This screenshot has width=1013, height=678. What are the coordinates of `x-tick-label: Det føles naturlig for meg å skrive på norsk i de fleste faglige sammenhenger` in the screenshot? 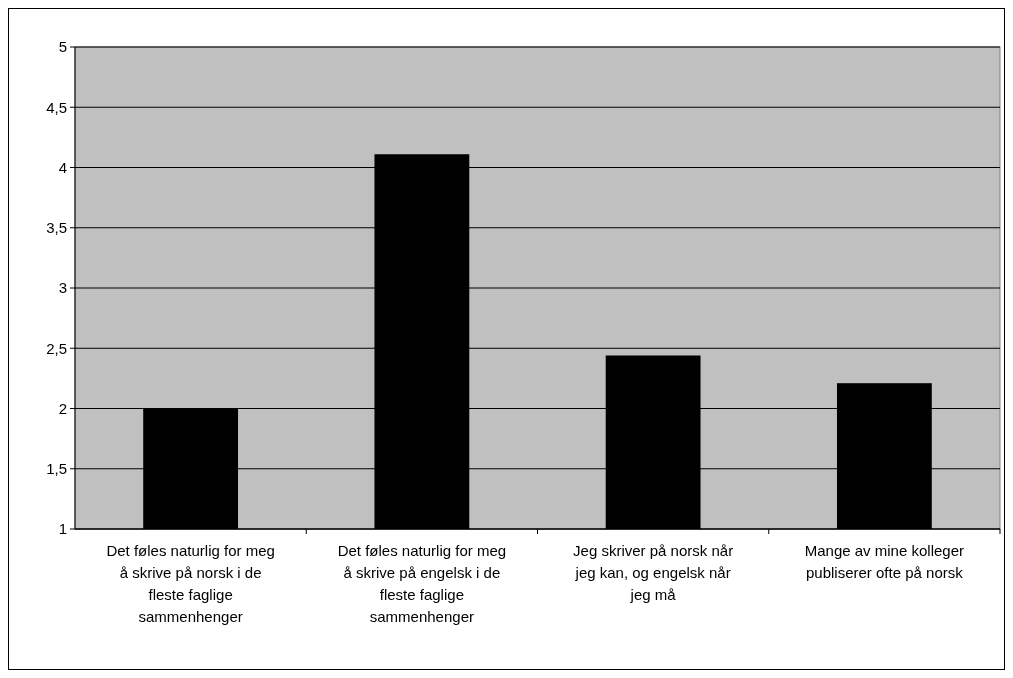 It's located at (190, 583).